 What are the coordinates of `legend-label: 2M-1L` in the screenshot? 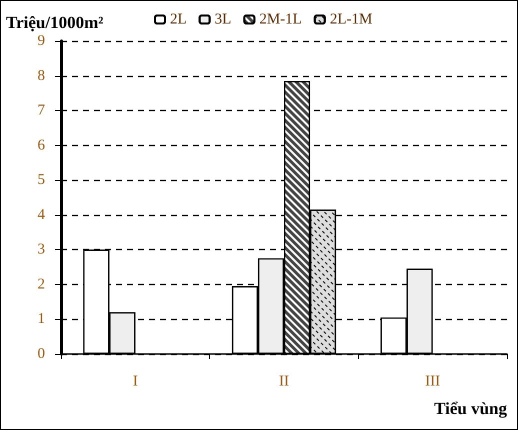 It's located at (280, 20).